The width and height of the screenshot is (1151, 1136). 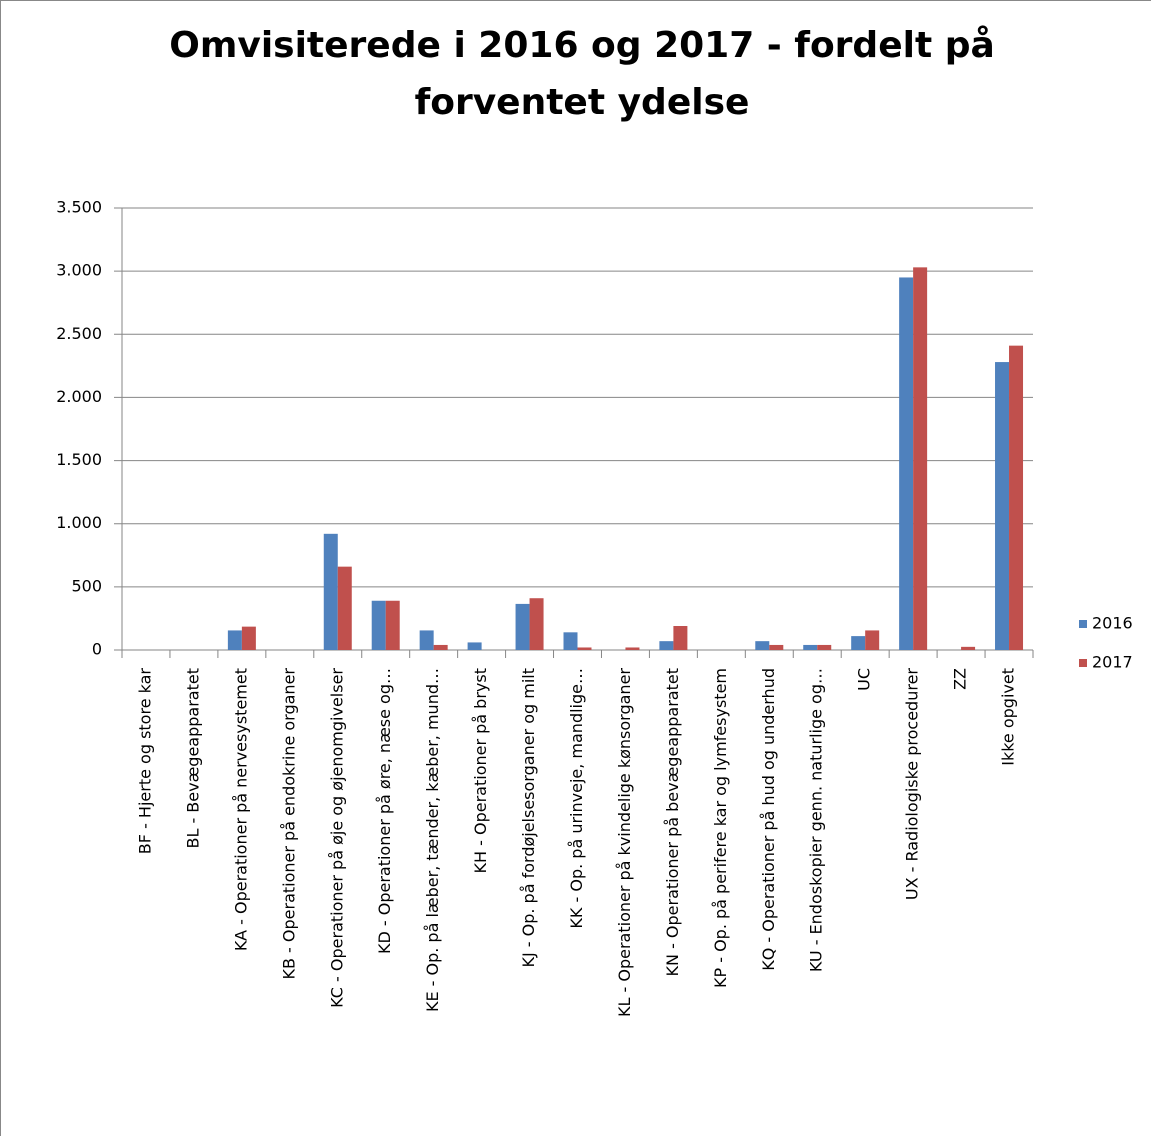 What do you see at coordinates (1112, 662) in the screenshot?
I see `legend-label: 2017` at bounding box center [1112, 662].